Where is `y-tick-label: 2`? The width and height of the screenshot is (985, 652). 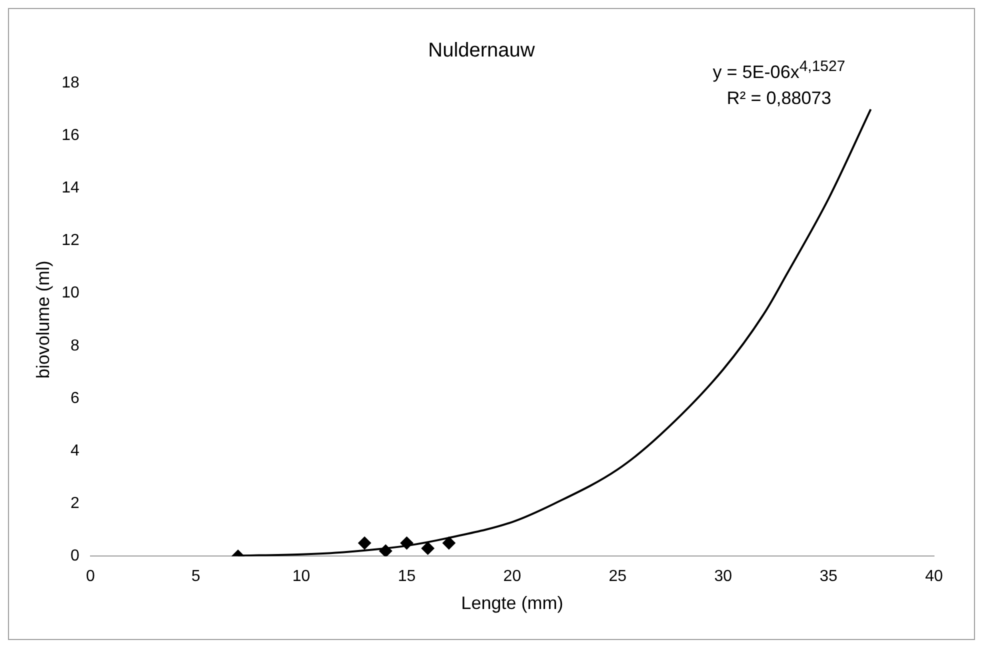
y-tick-label: 2 is located at coordinates (75, 503).